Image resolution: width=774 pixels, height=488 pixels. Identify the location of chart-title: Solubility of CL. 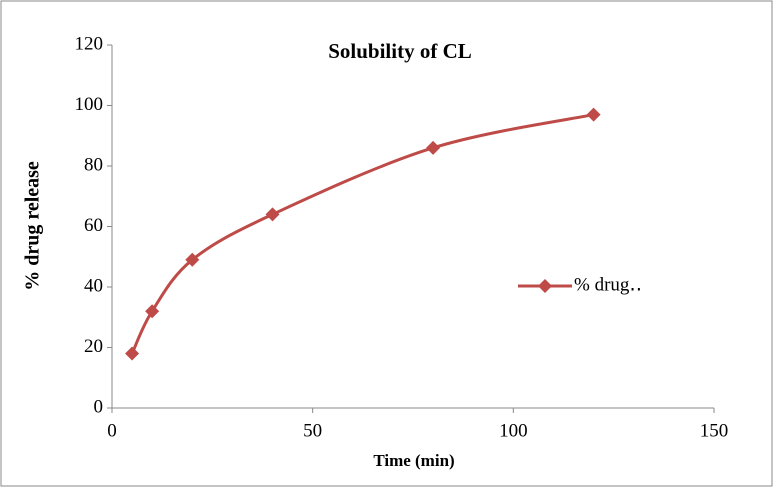
(400, 51).